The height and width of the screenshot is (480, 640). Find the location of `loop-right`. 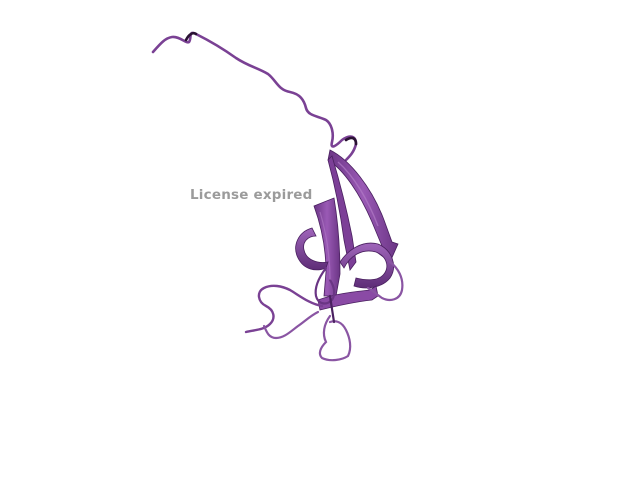

loop-right is located at coordinates (385, 280).